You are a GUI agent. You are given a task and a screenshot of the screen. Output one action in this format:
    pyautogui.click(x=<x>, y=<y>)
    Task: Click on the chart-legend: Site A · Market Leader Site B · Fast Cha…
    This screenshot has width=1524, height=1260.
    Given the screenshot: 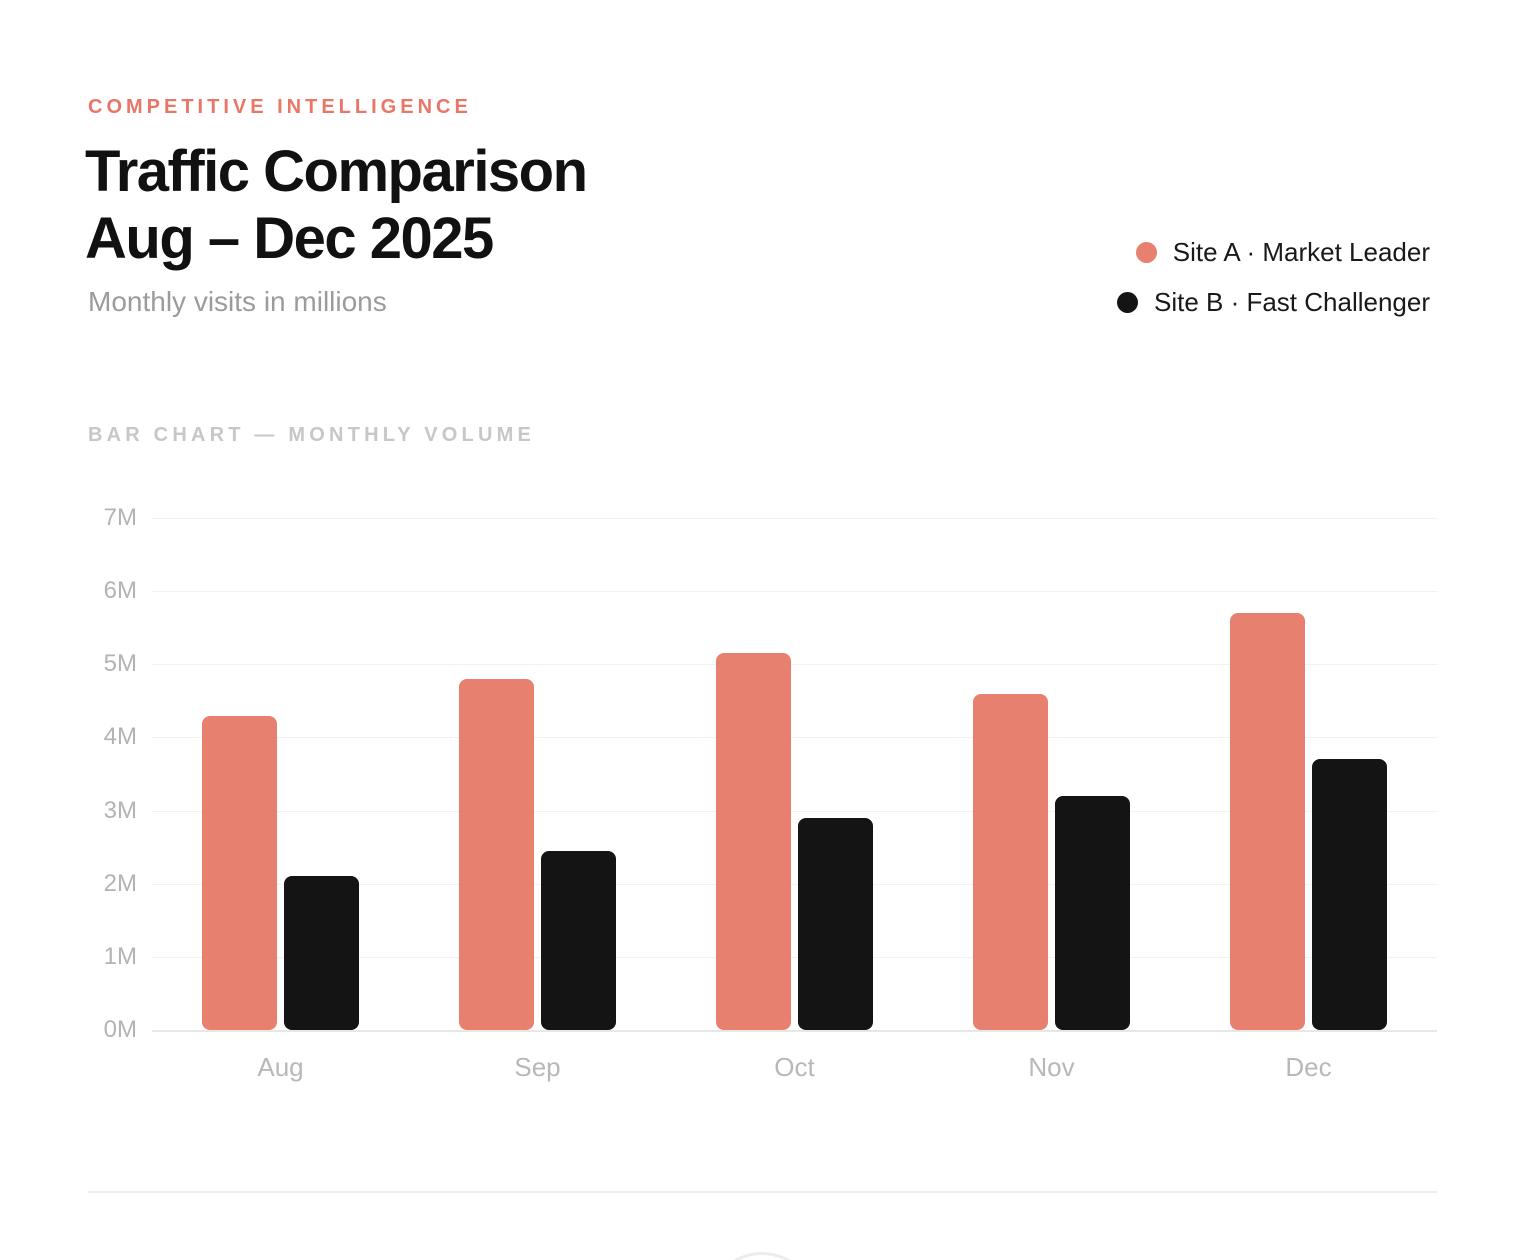 What is the action you would take?
    pyautogui.click(x=1273, y=277)
    